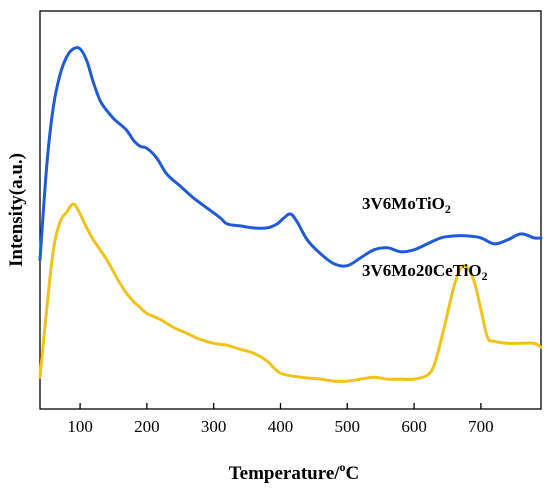 This screenshot has height=489, width=550. Describe the element at coordinates (16, 210) in the screenshot. I see `y-axis-title: Intensity(a.u.)` at that location.